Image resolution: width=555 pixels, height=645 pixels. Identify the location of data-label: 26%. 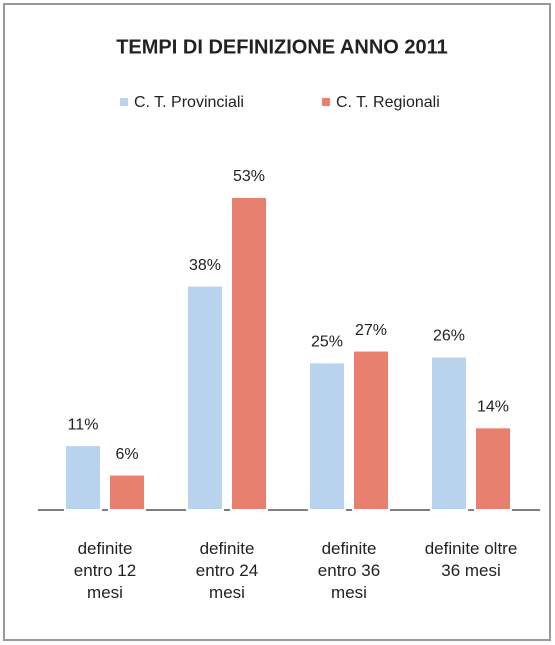
(449, 336).